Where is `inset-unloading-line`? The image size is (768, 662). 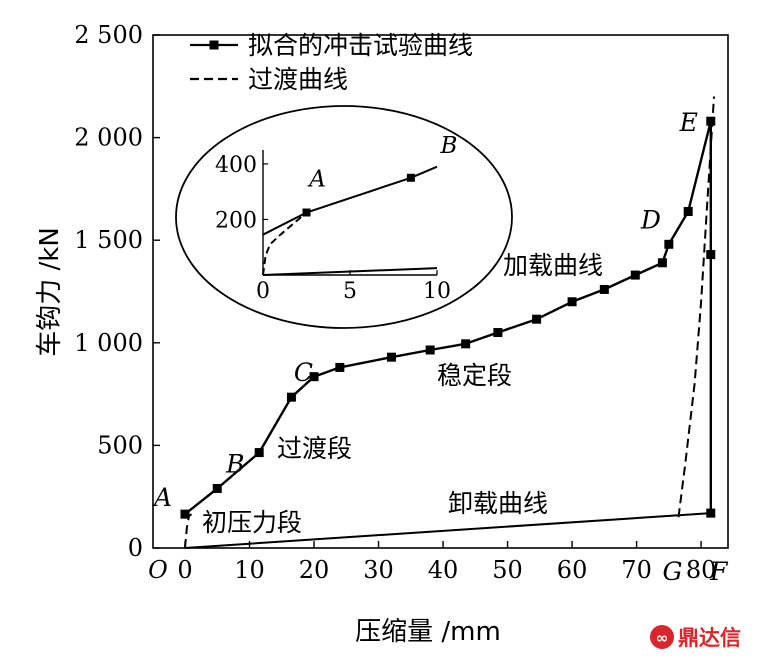 inset-unloading-line is located at coordinates (350, 271).